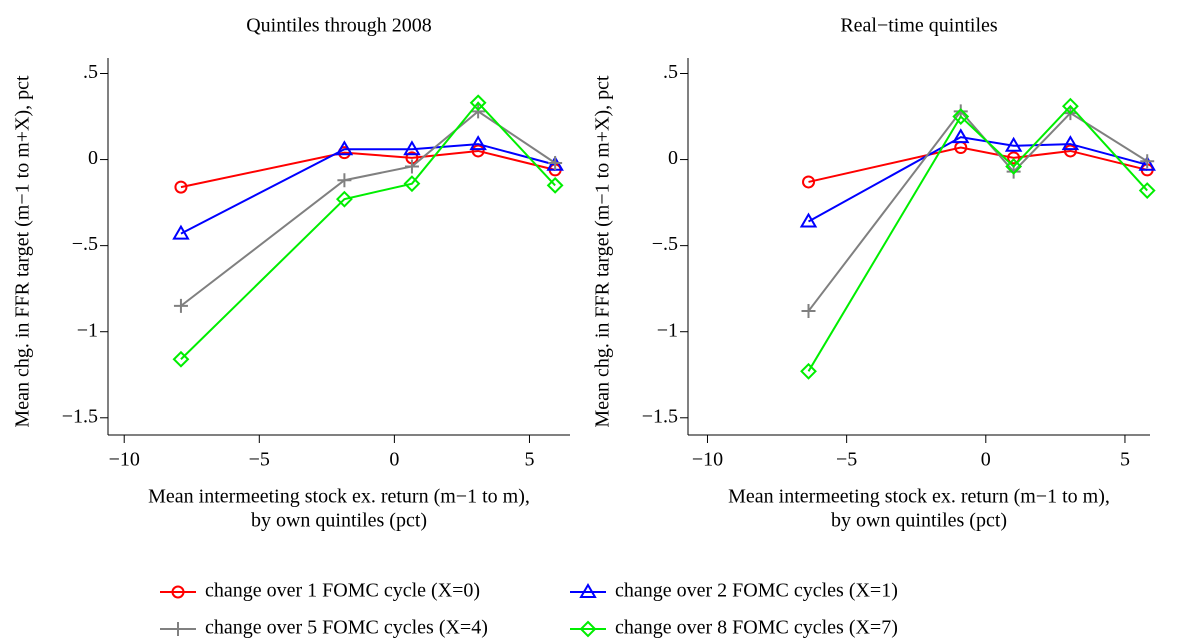  I want to click on chart-title: Real−time quintiles, so click(919, 26).